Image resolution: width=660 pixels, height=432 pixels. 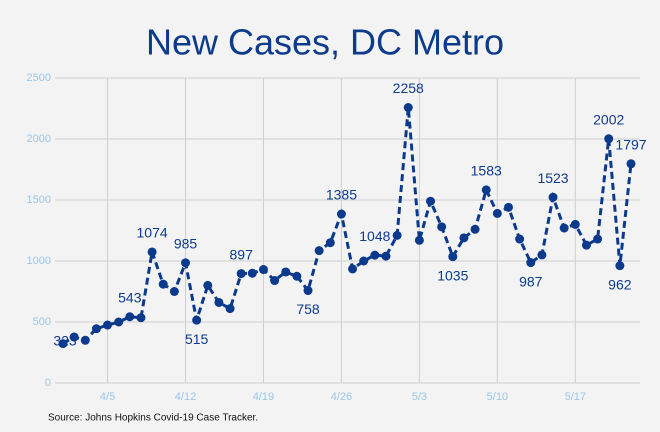 I want to click on data-label: 543, so click(x=130, y=297).